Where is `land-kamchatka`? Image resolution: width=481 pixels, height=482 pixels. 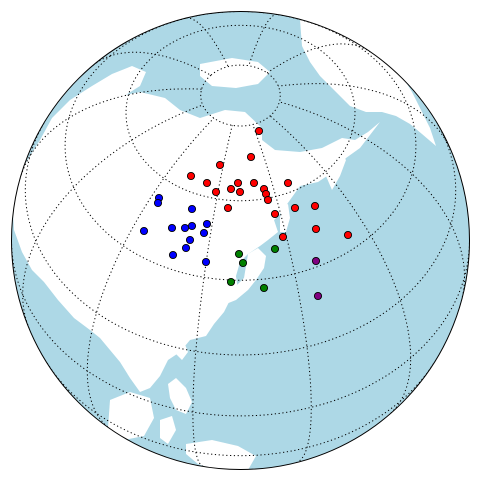
land-kamchatka is located at coordinates (334, 168).